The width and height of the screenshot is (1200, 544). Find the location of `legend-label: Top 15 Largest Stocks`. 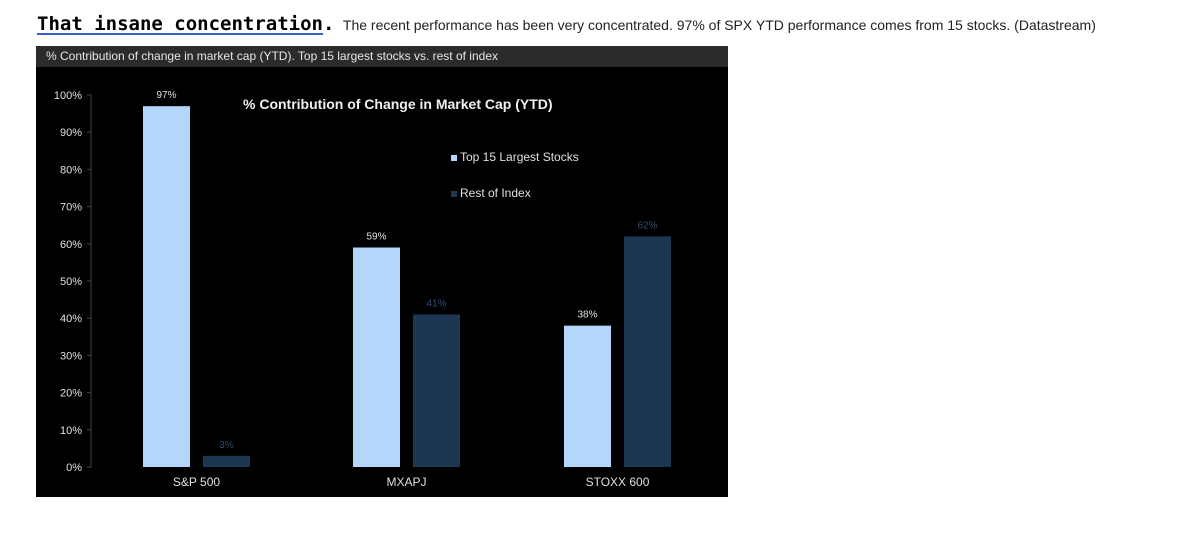

legend-label: Top 15 Largest Stocks is located at coordinates (519, 157).